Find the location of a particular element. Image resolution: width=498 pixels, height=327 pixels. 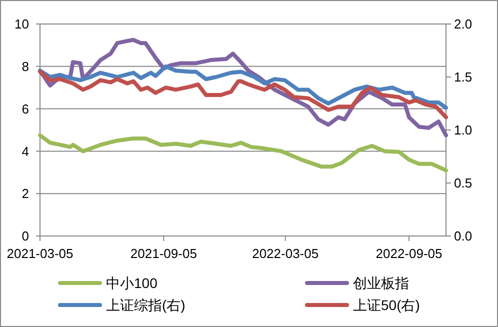

y-tick-label: 8 is located at coordinates (25, 66).